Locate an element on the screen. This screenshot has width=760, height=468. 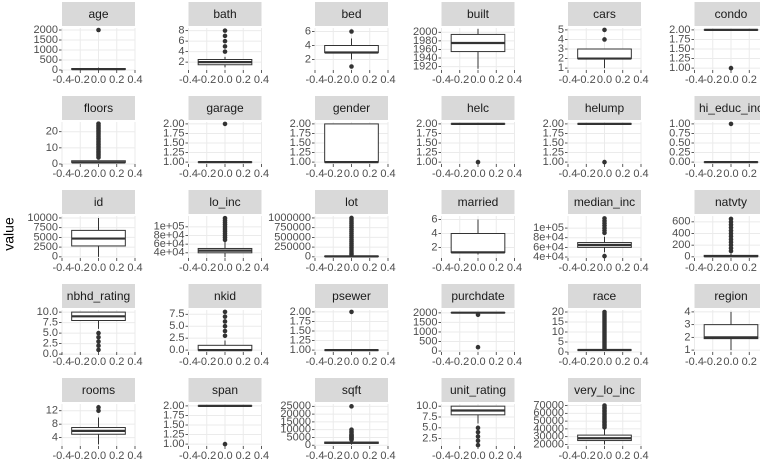
strip-text: gender is located at coordinates (351, 108).